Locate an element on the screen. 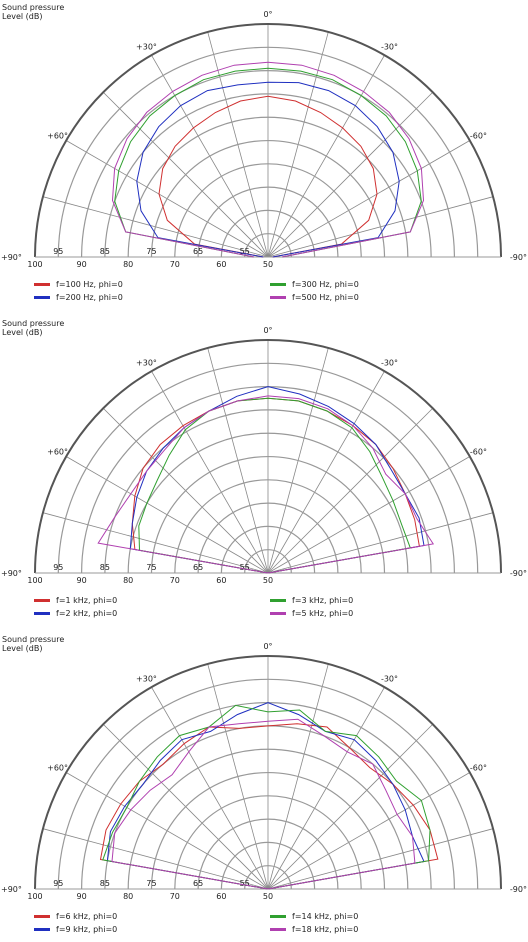 The width and height of the screenshot is (528, 942). legend-label: f=100 Hz, phi=0 is located at coordinates (89, 284).